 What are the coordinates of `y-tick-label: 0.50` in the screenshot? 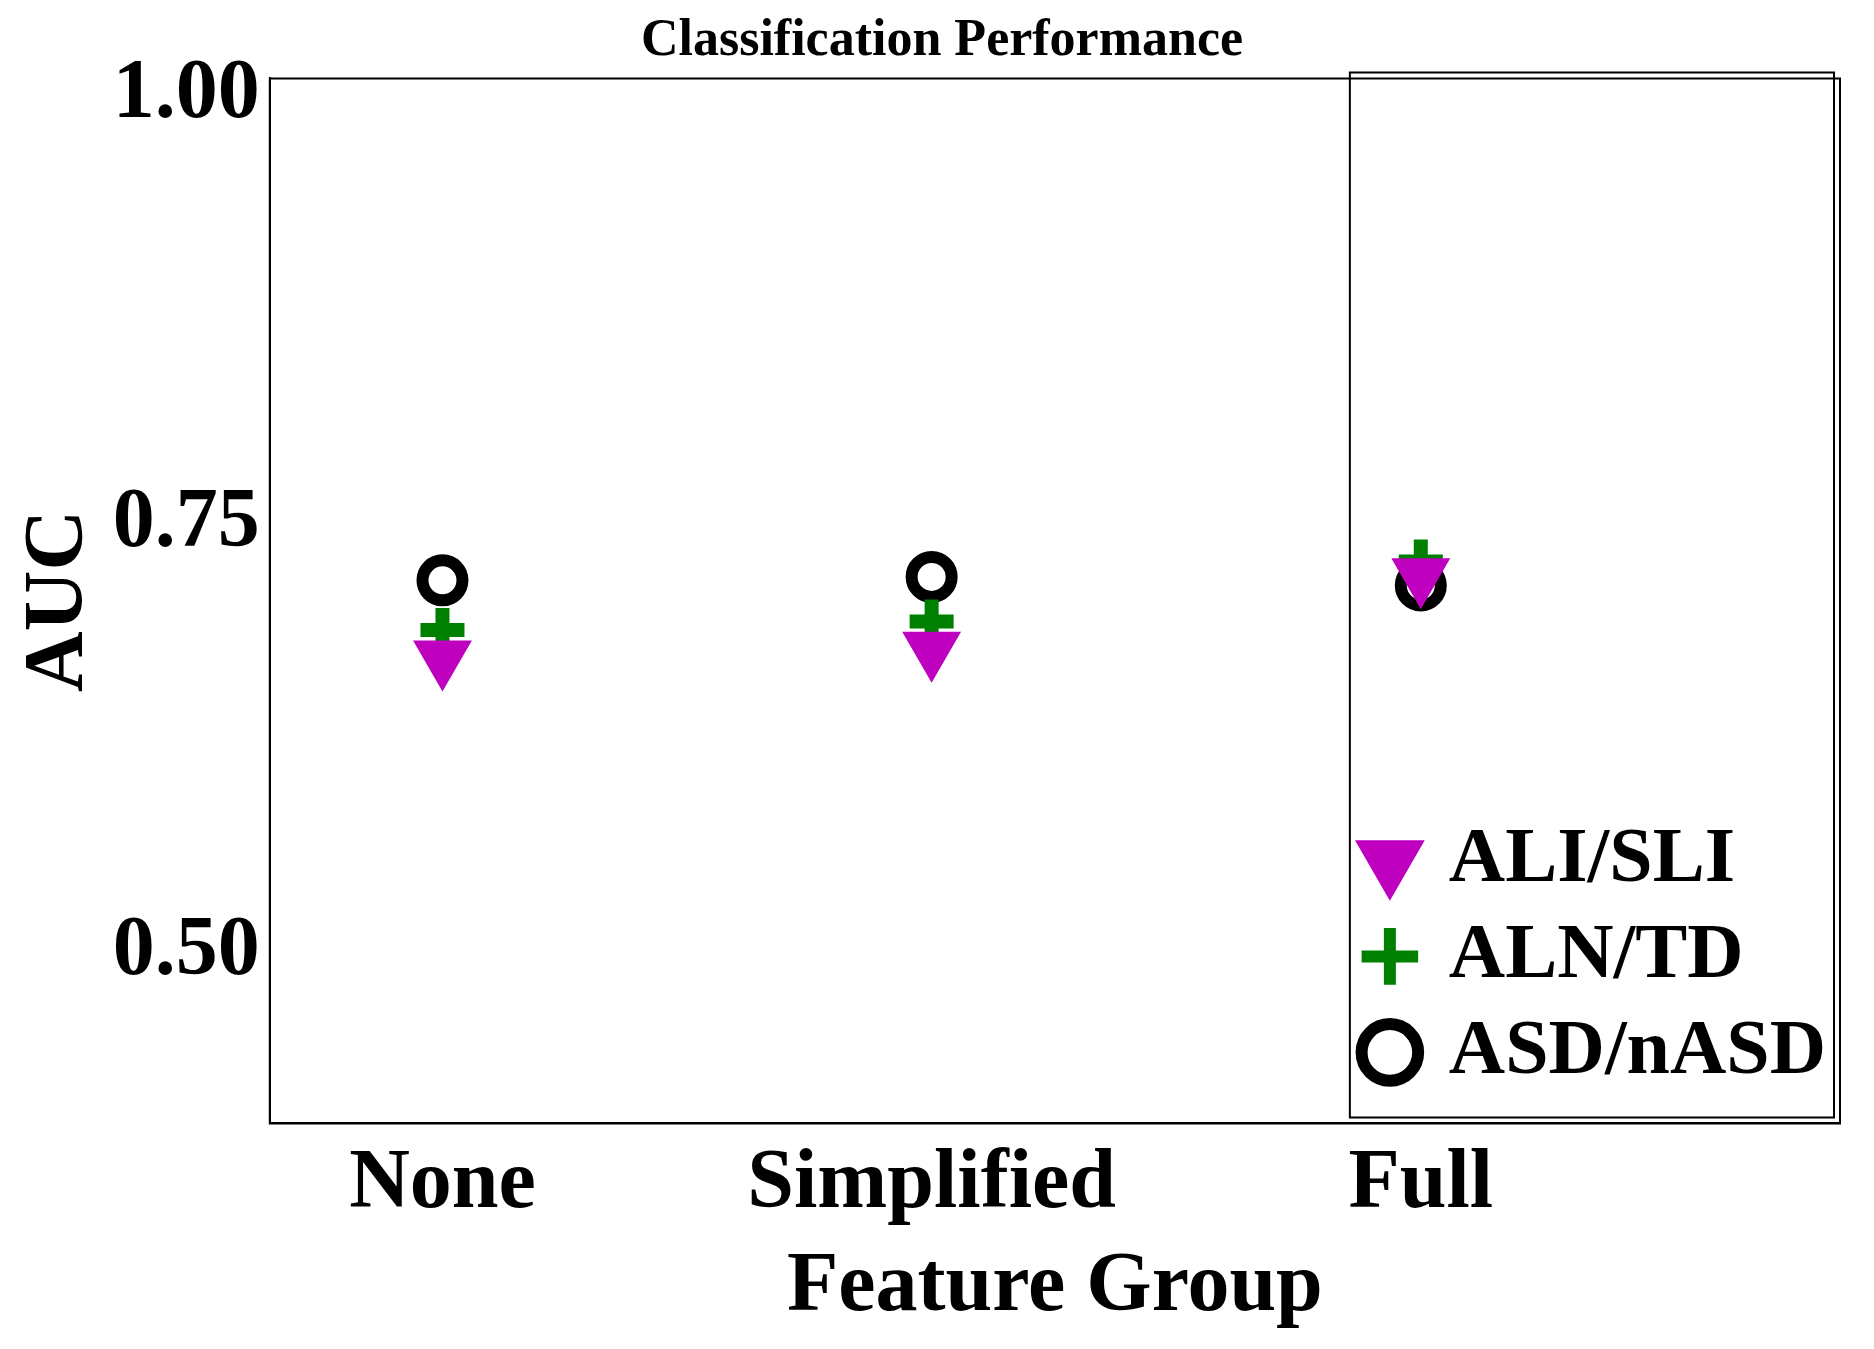 It's located at (186, 945).